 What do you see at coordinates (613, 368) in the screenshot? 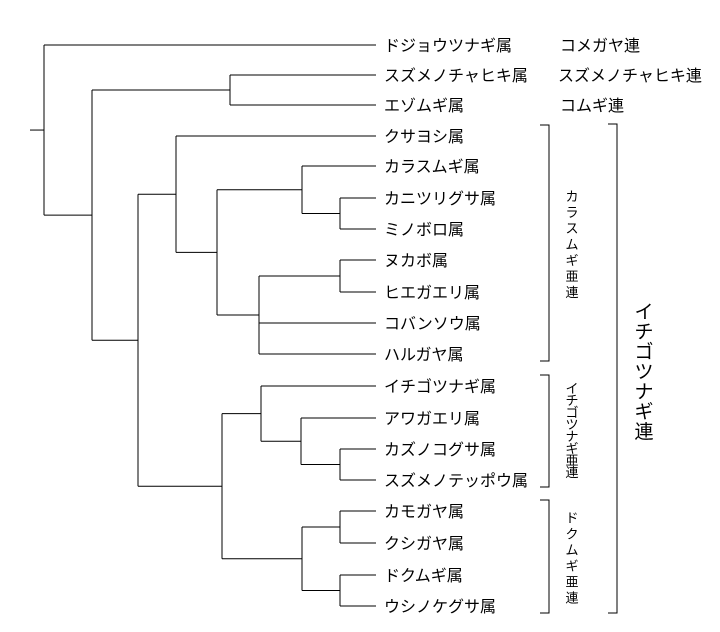
I see `tribe-bracket` at bounding box center [613, 368].